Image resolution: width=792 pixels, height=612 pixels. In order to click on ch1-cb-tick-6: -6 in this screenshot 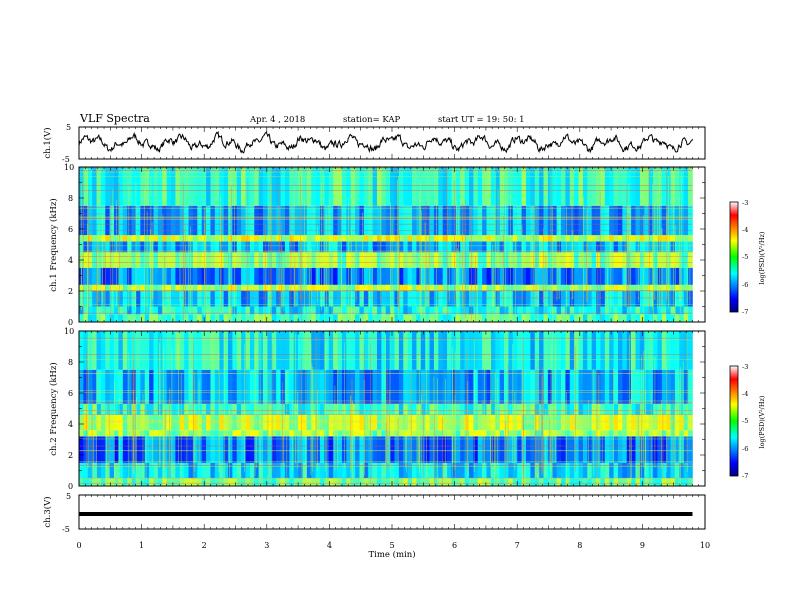, I will do `click(745, 285)`.